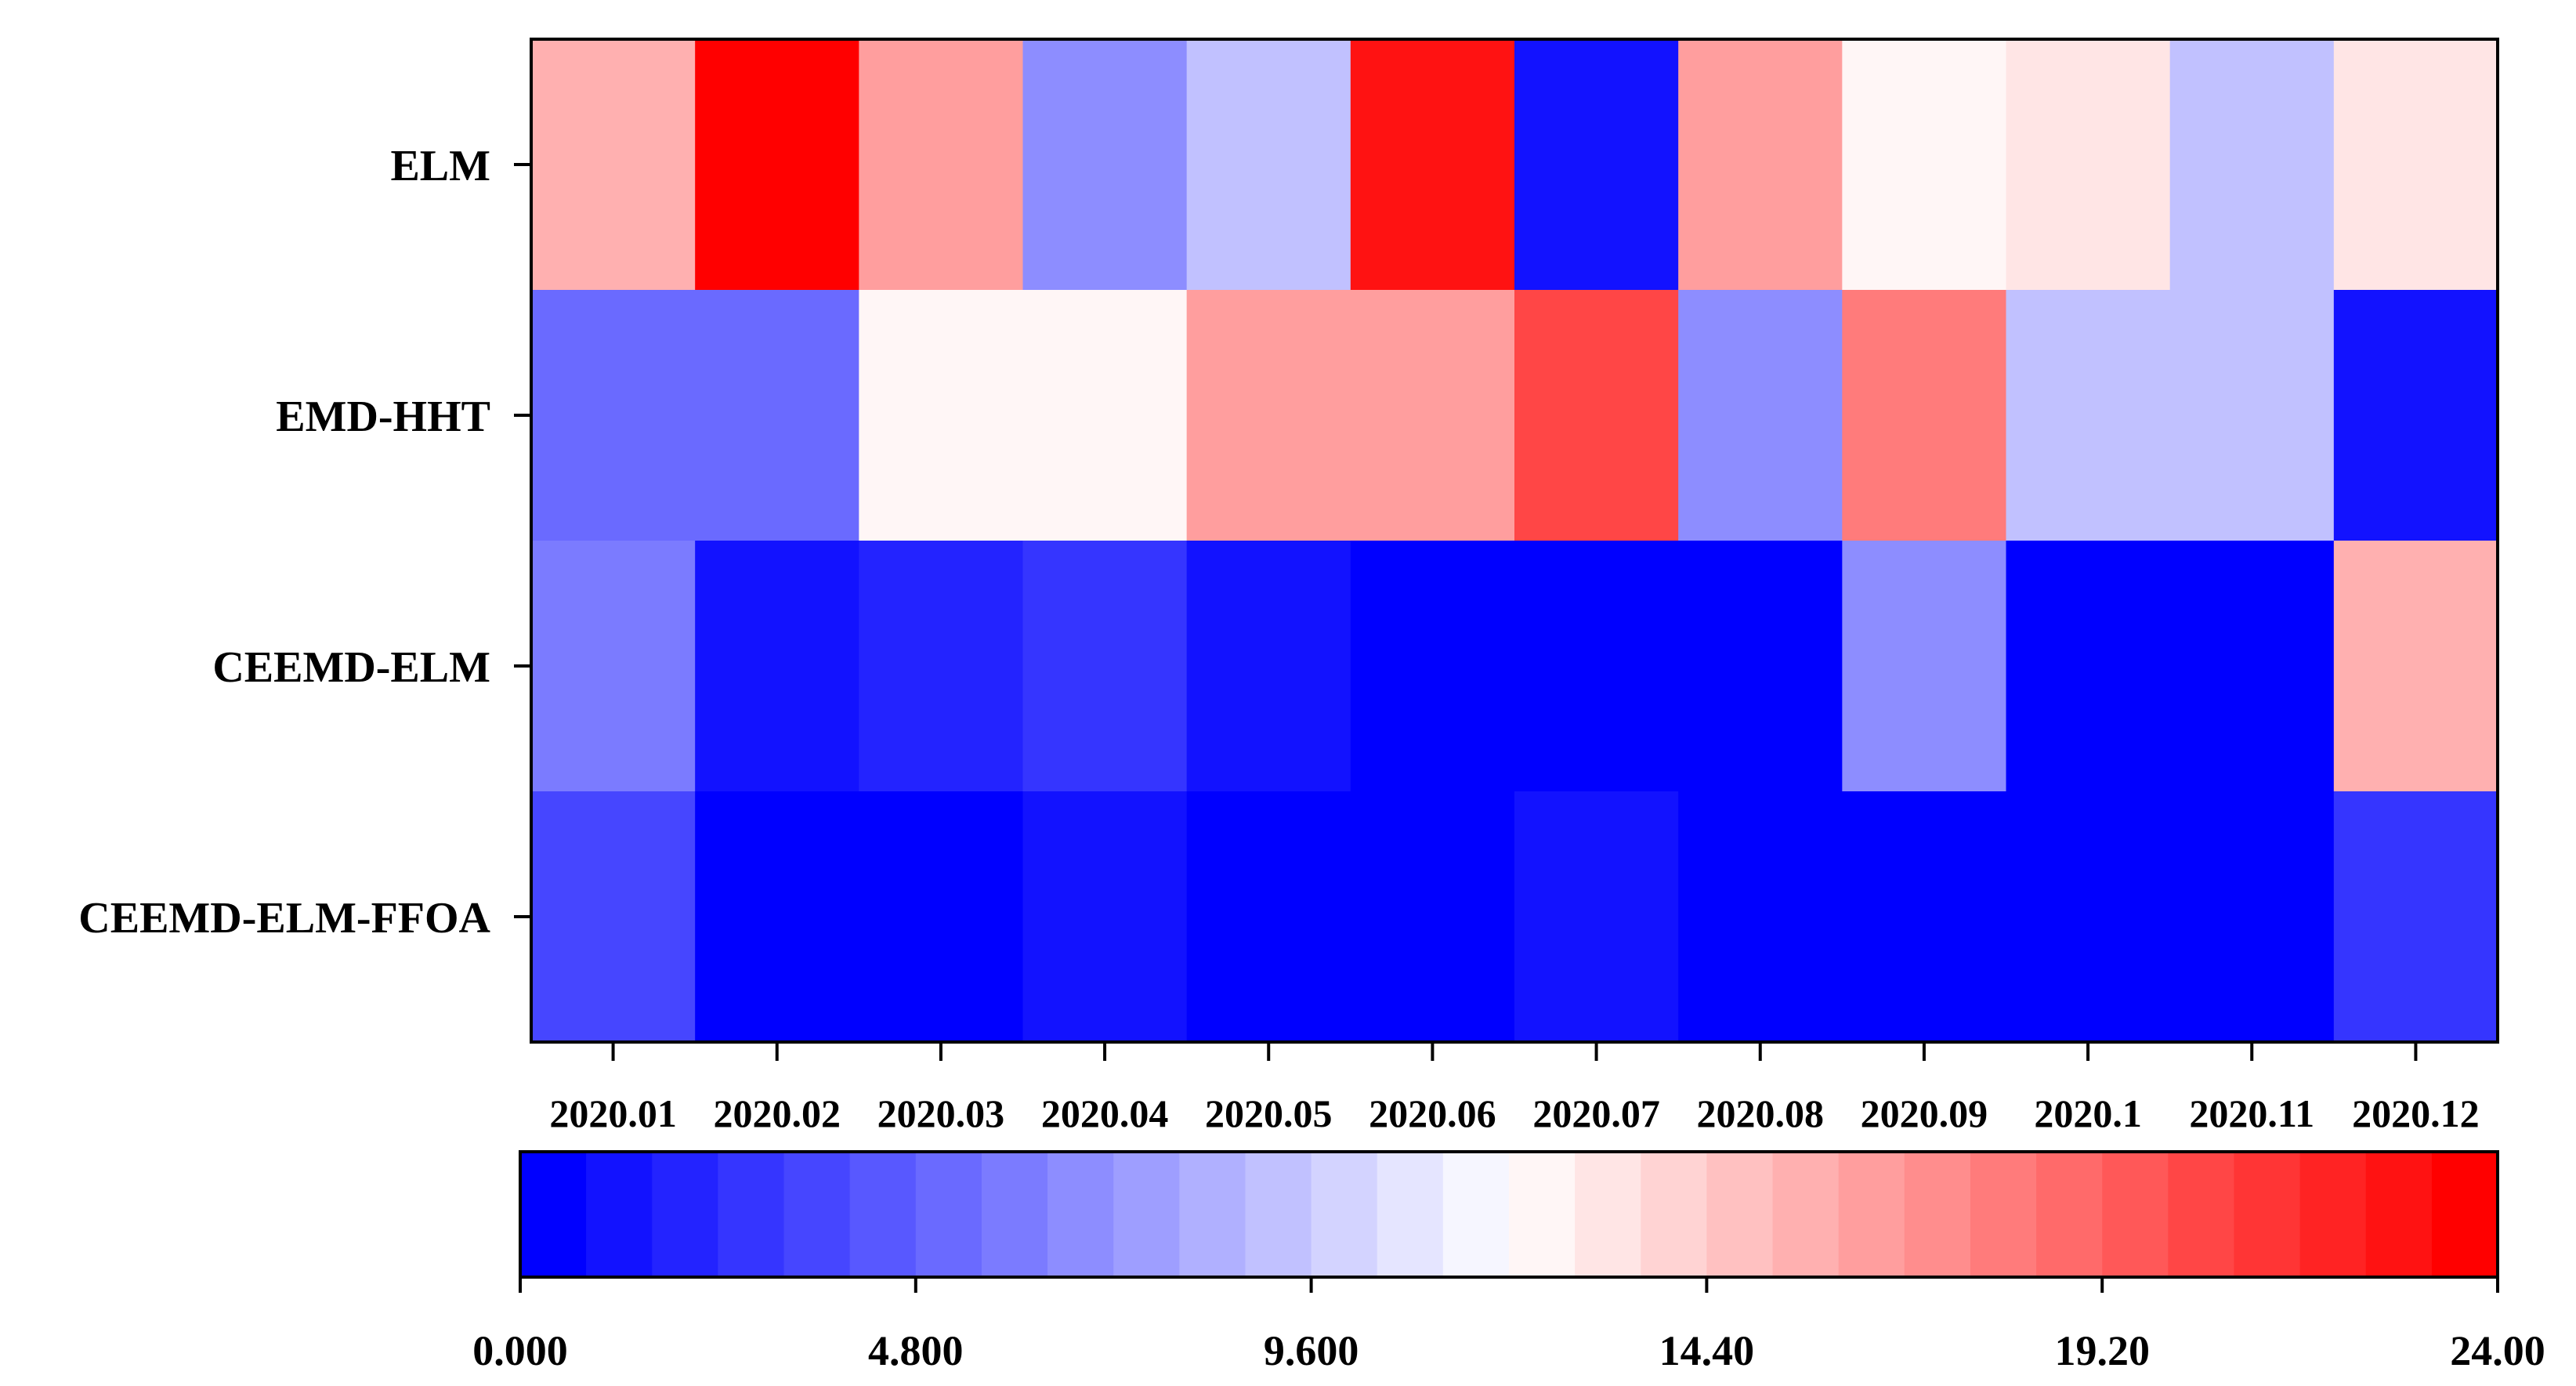  What do you see at coordinates (1432, 1113) in the screenshot?
I see `x-tick-label: 2020.06` at bounding box center [1432, 1113].